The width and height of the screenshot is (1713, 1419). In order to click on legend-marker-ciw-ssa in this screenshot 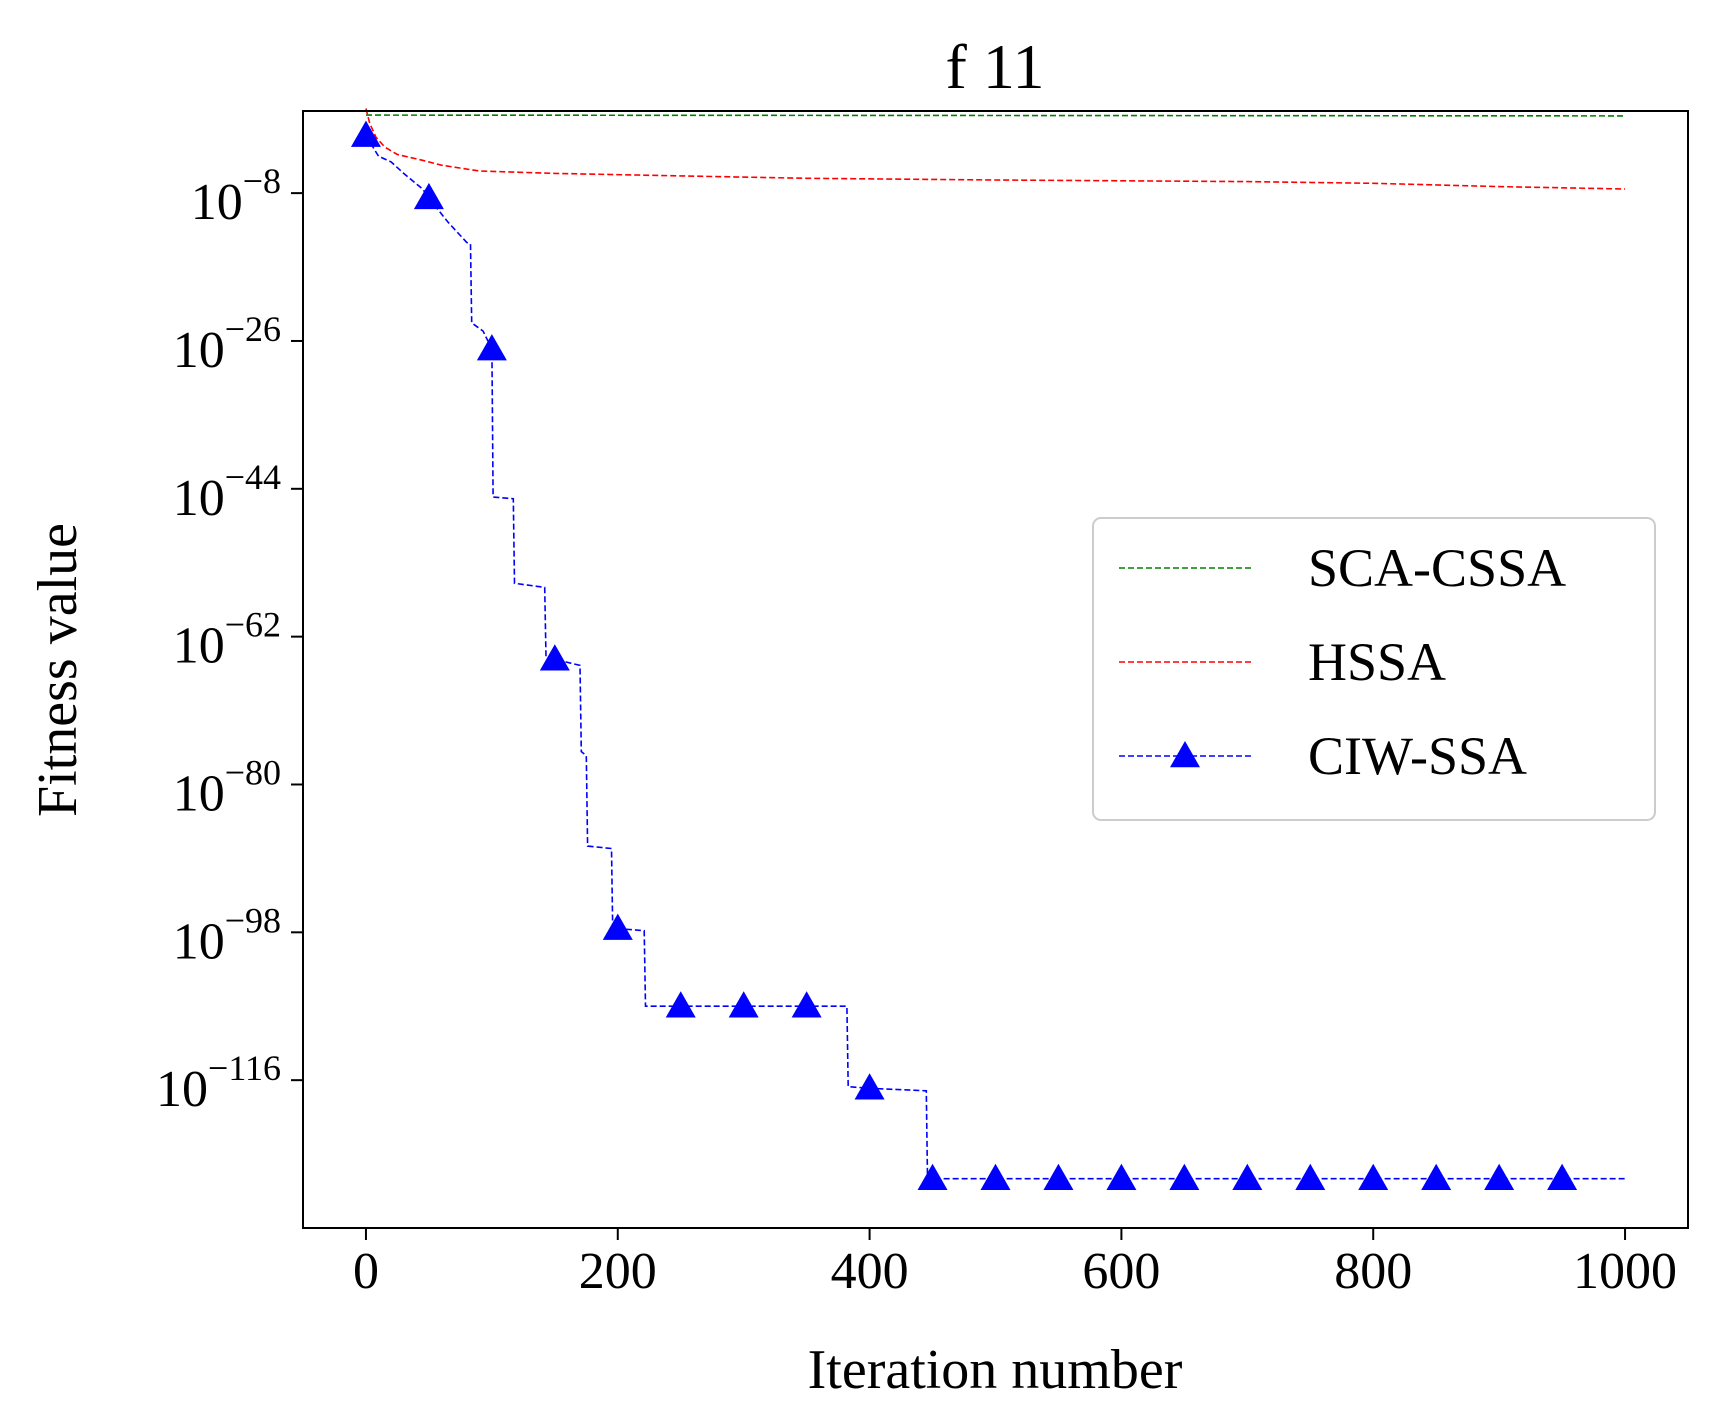, I will do `click(1185, 754)`.